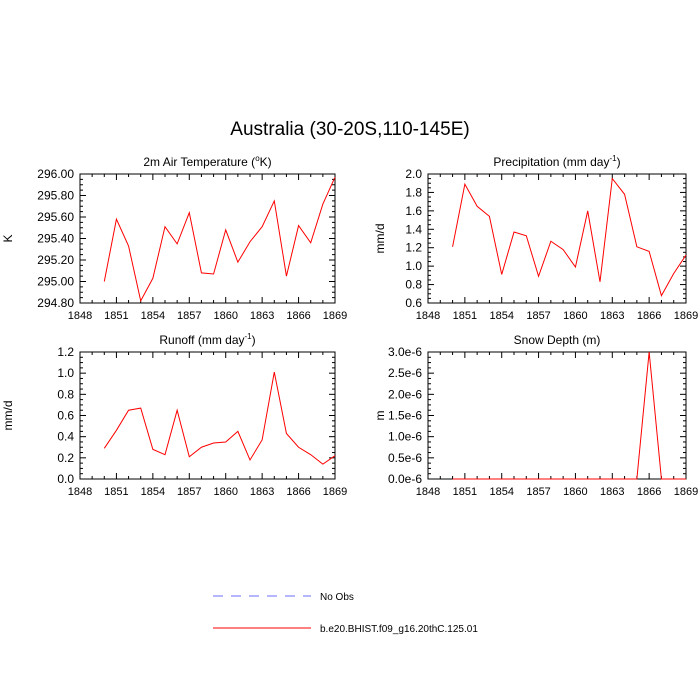 This screenshot has width=700, height=700. Describe the element at coordinates (405, 416) in the screenshot. I see `y-tick-label: 1.5e-6` at that location.